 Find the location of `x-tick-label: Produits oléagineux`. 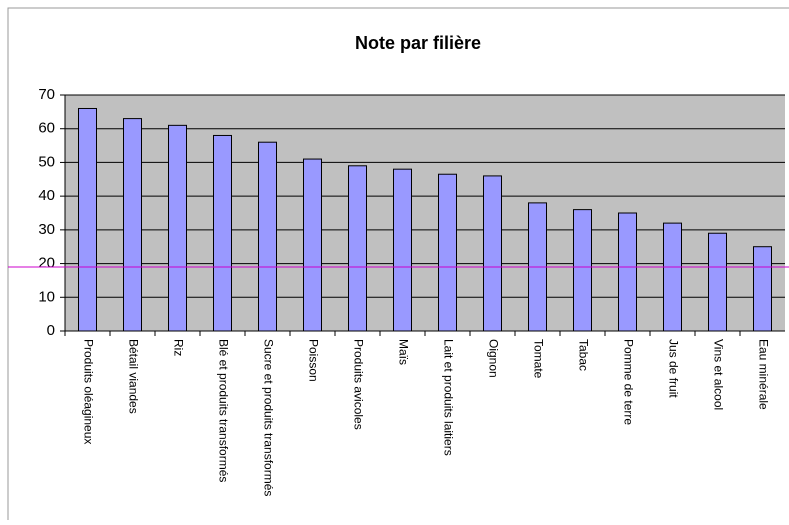

x-tick-label: Produits oléagineux is located at coordinates (88, 391).